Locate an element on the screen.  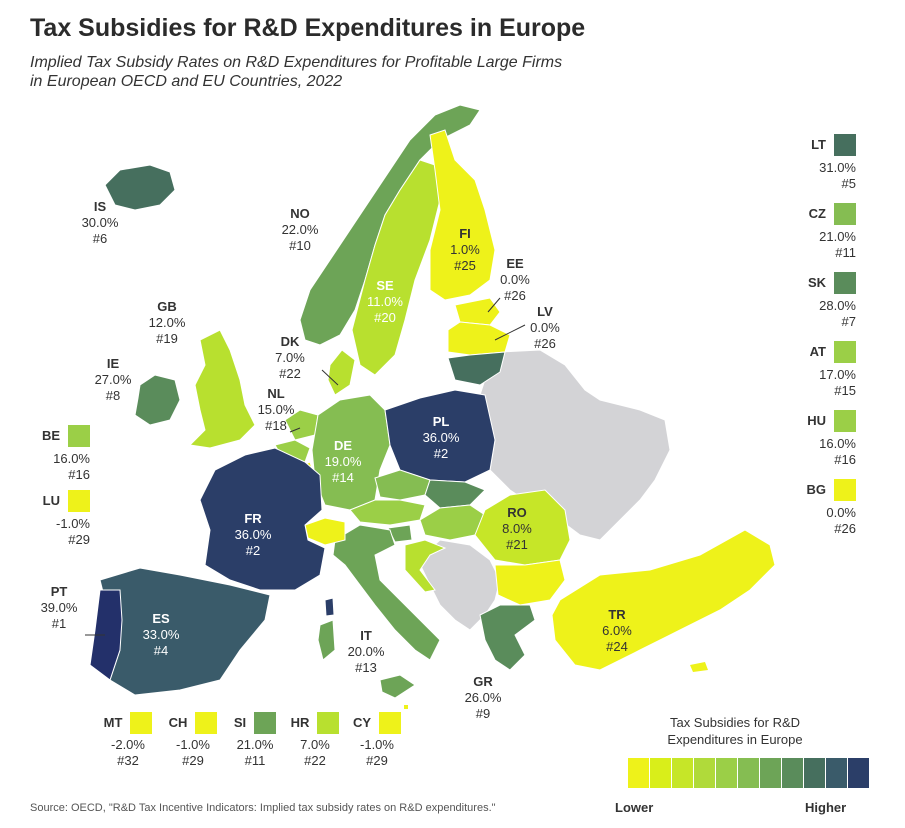
callout-rank: #7 is located at coordinates (848, 321).